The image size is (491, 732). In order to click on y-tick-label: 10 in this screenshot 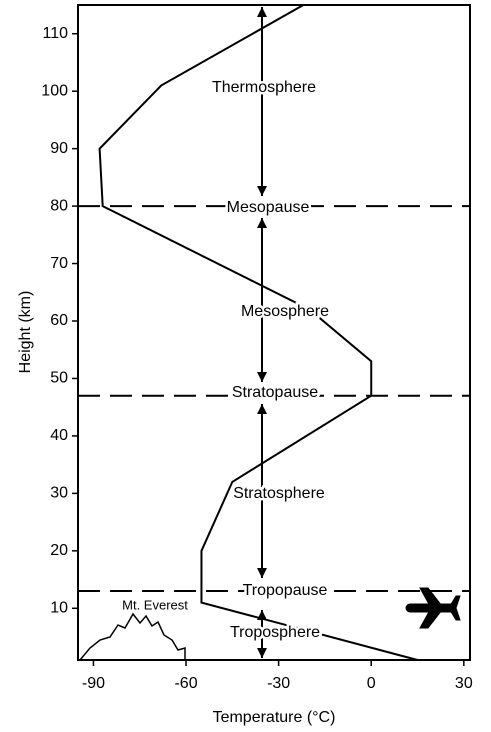, I will do `click(59, 608)`.